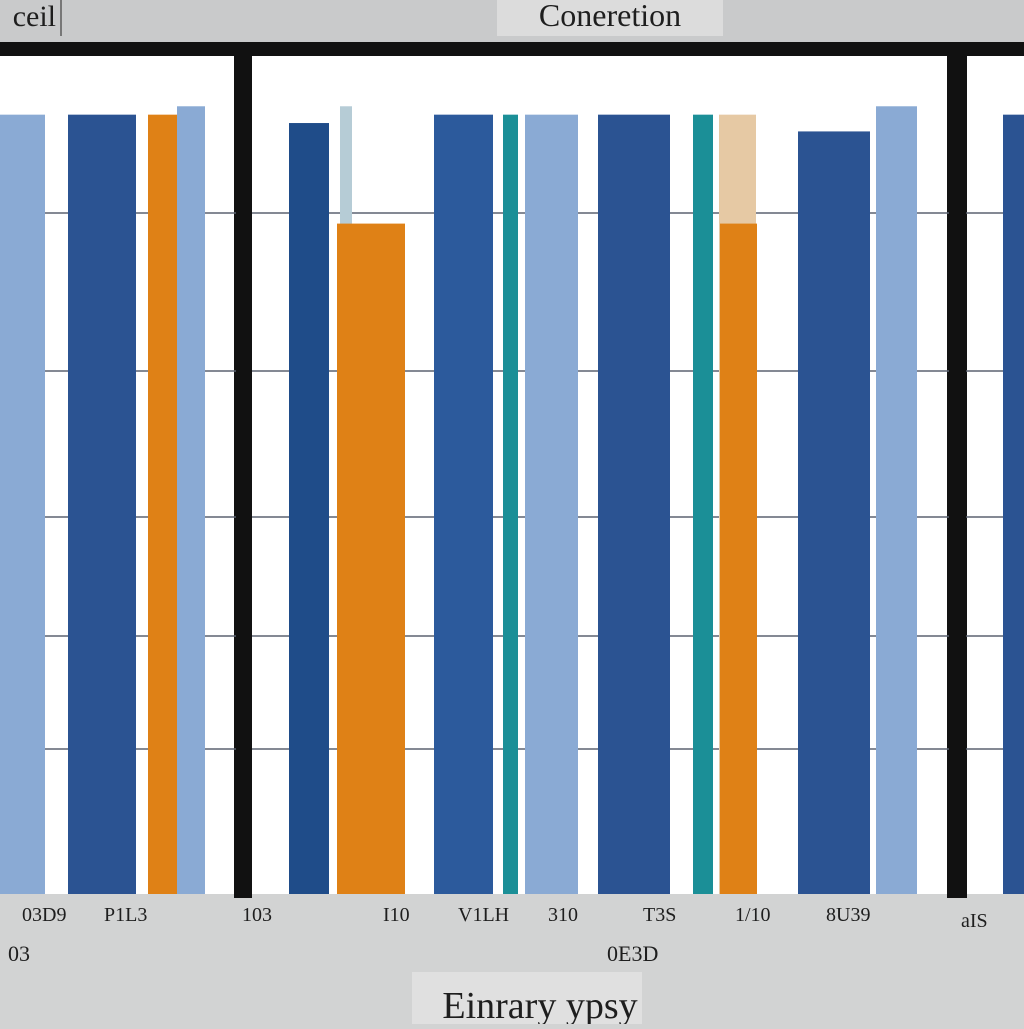 The height and width of the screenshot is (1029, 1024). Describe the element at coordinates (659, 915) in the screenshot. I see `middle-panel-tick-label-4: T3S` at that location.